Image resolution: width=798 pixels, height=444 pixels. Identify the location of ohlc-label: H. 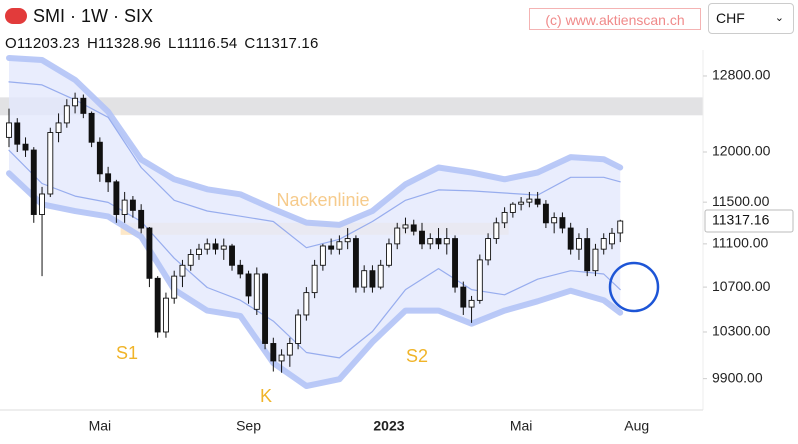
(92, 43).